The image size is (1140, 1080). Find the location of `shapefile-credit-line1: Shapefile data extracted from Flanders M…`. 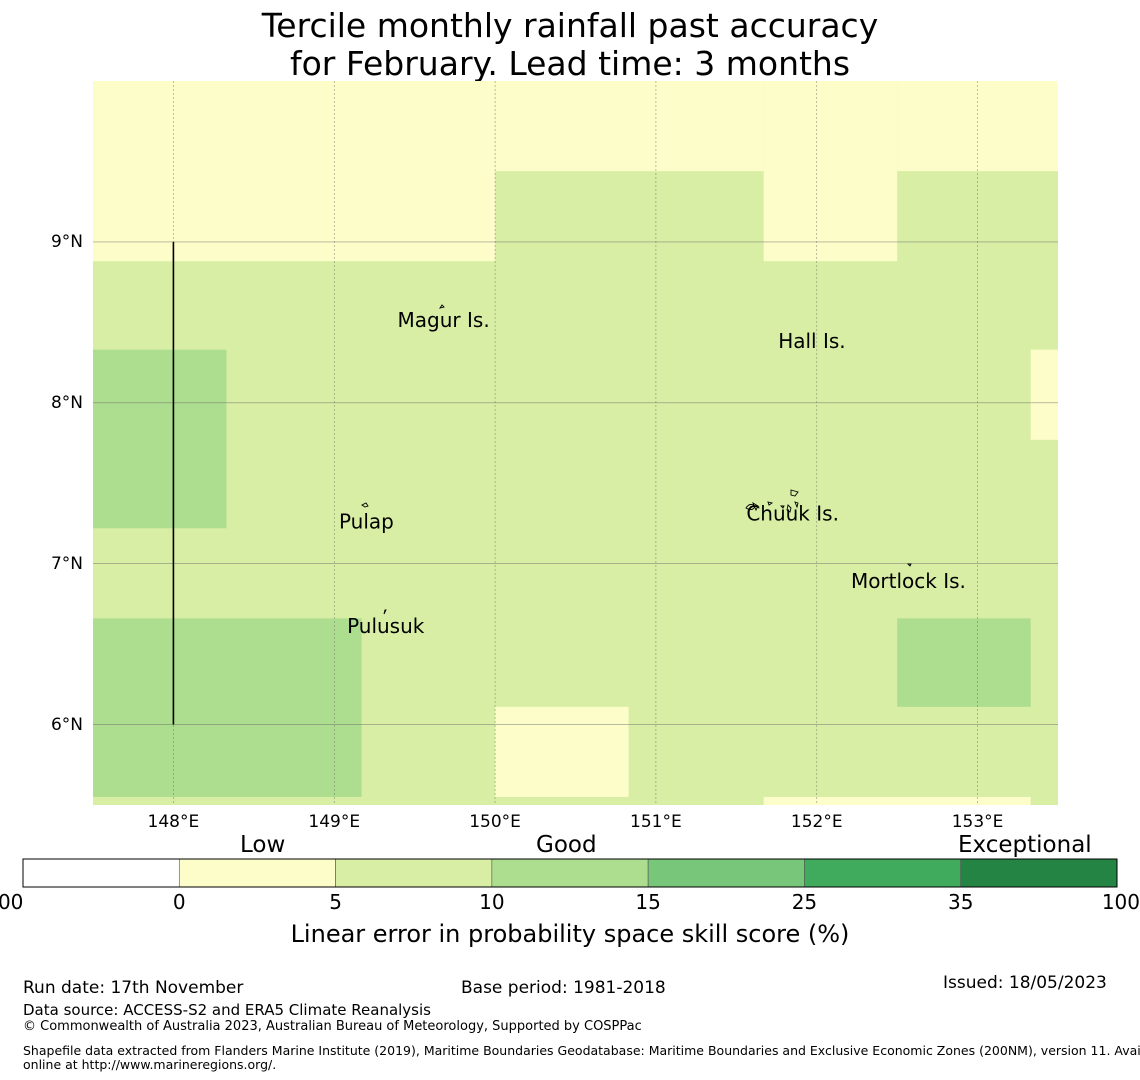

shapefile-credit-line1: Shapefile data extracted from Flanders M… is located at coordinates (581, 1050).